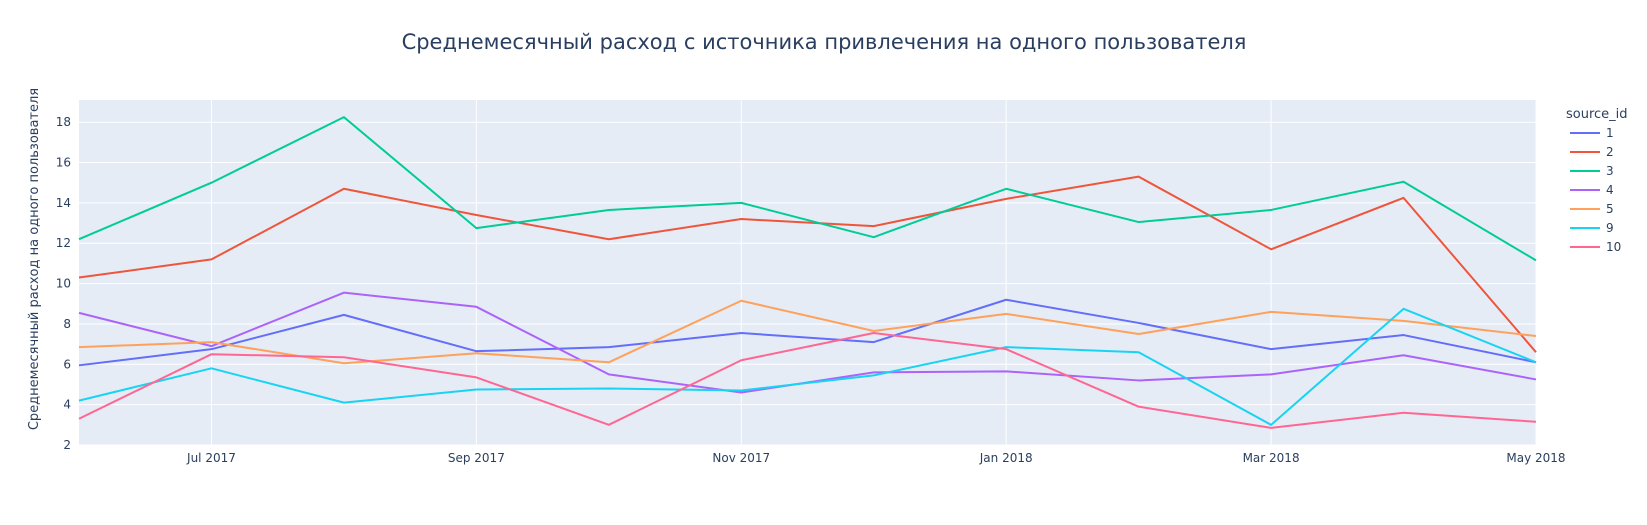 The height and width of the screenshot is (525, 1647). Describe the element at coordinates (67, 405) in the screenshot. I see `y-tick-label: 4` at that location.